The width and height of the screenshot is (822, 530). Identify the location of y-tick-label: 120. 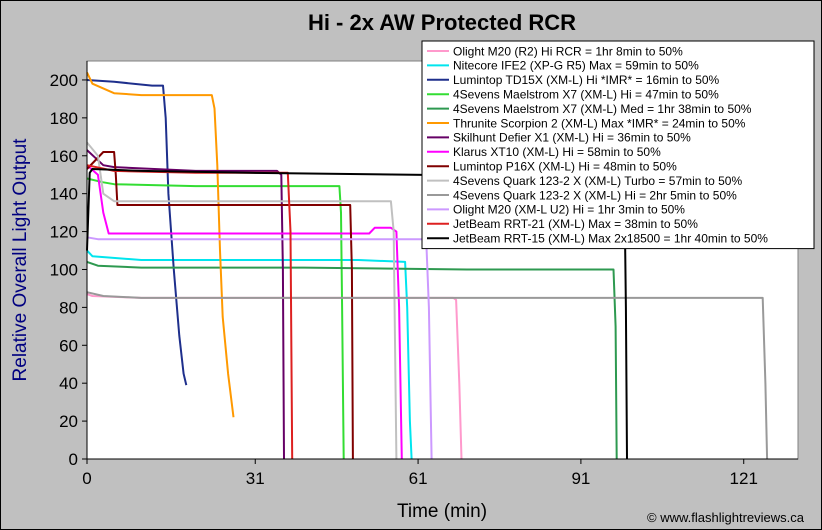
(64, 232).